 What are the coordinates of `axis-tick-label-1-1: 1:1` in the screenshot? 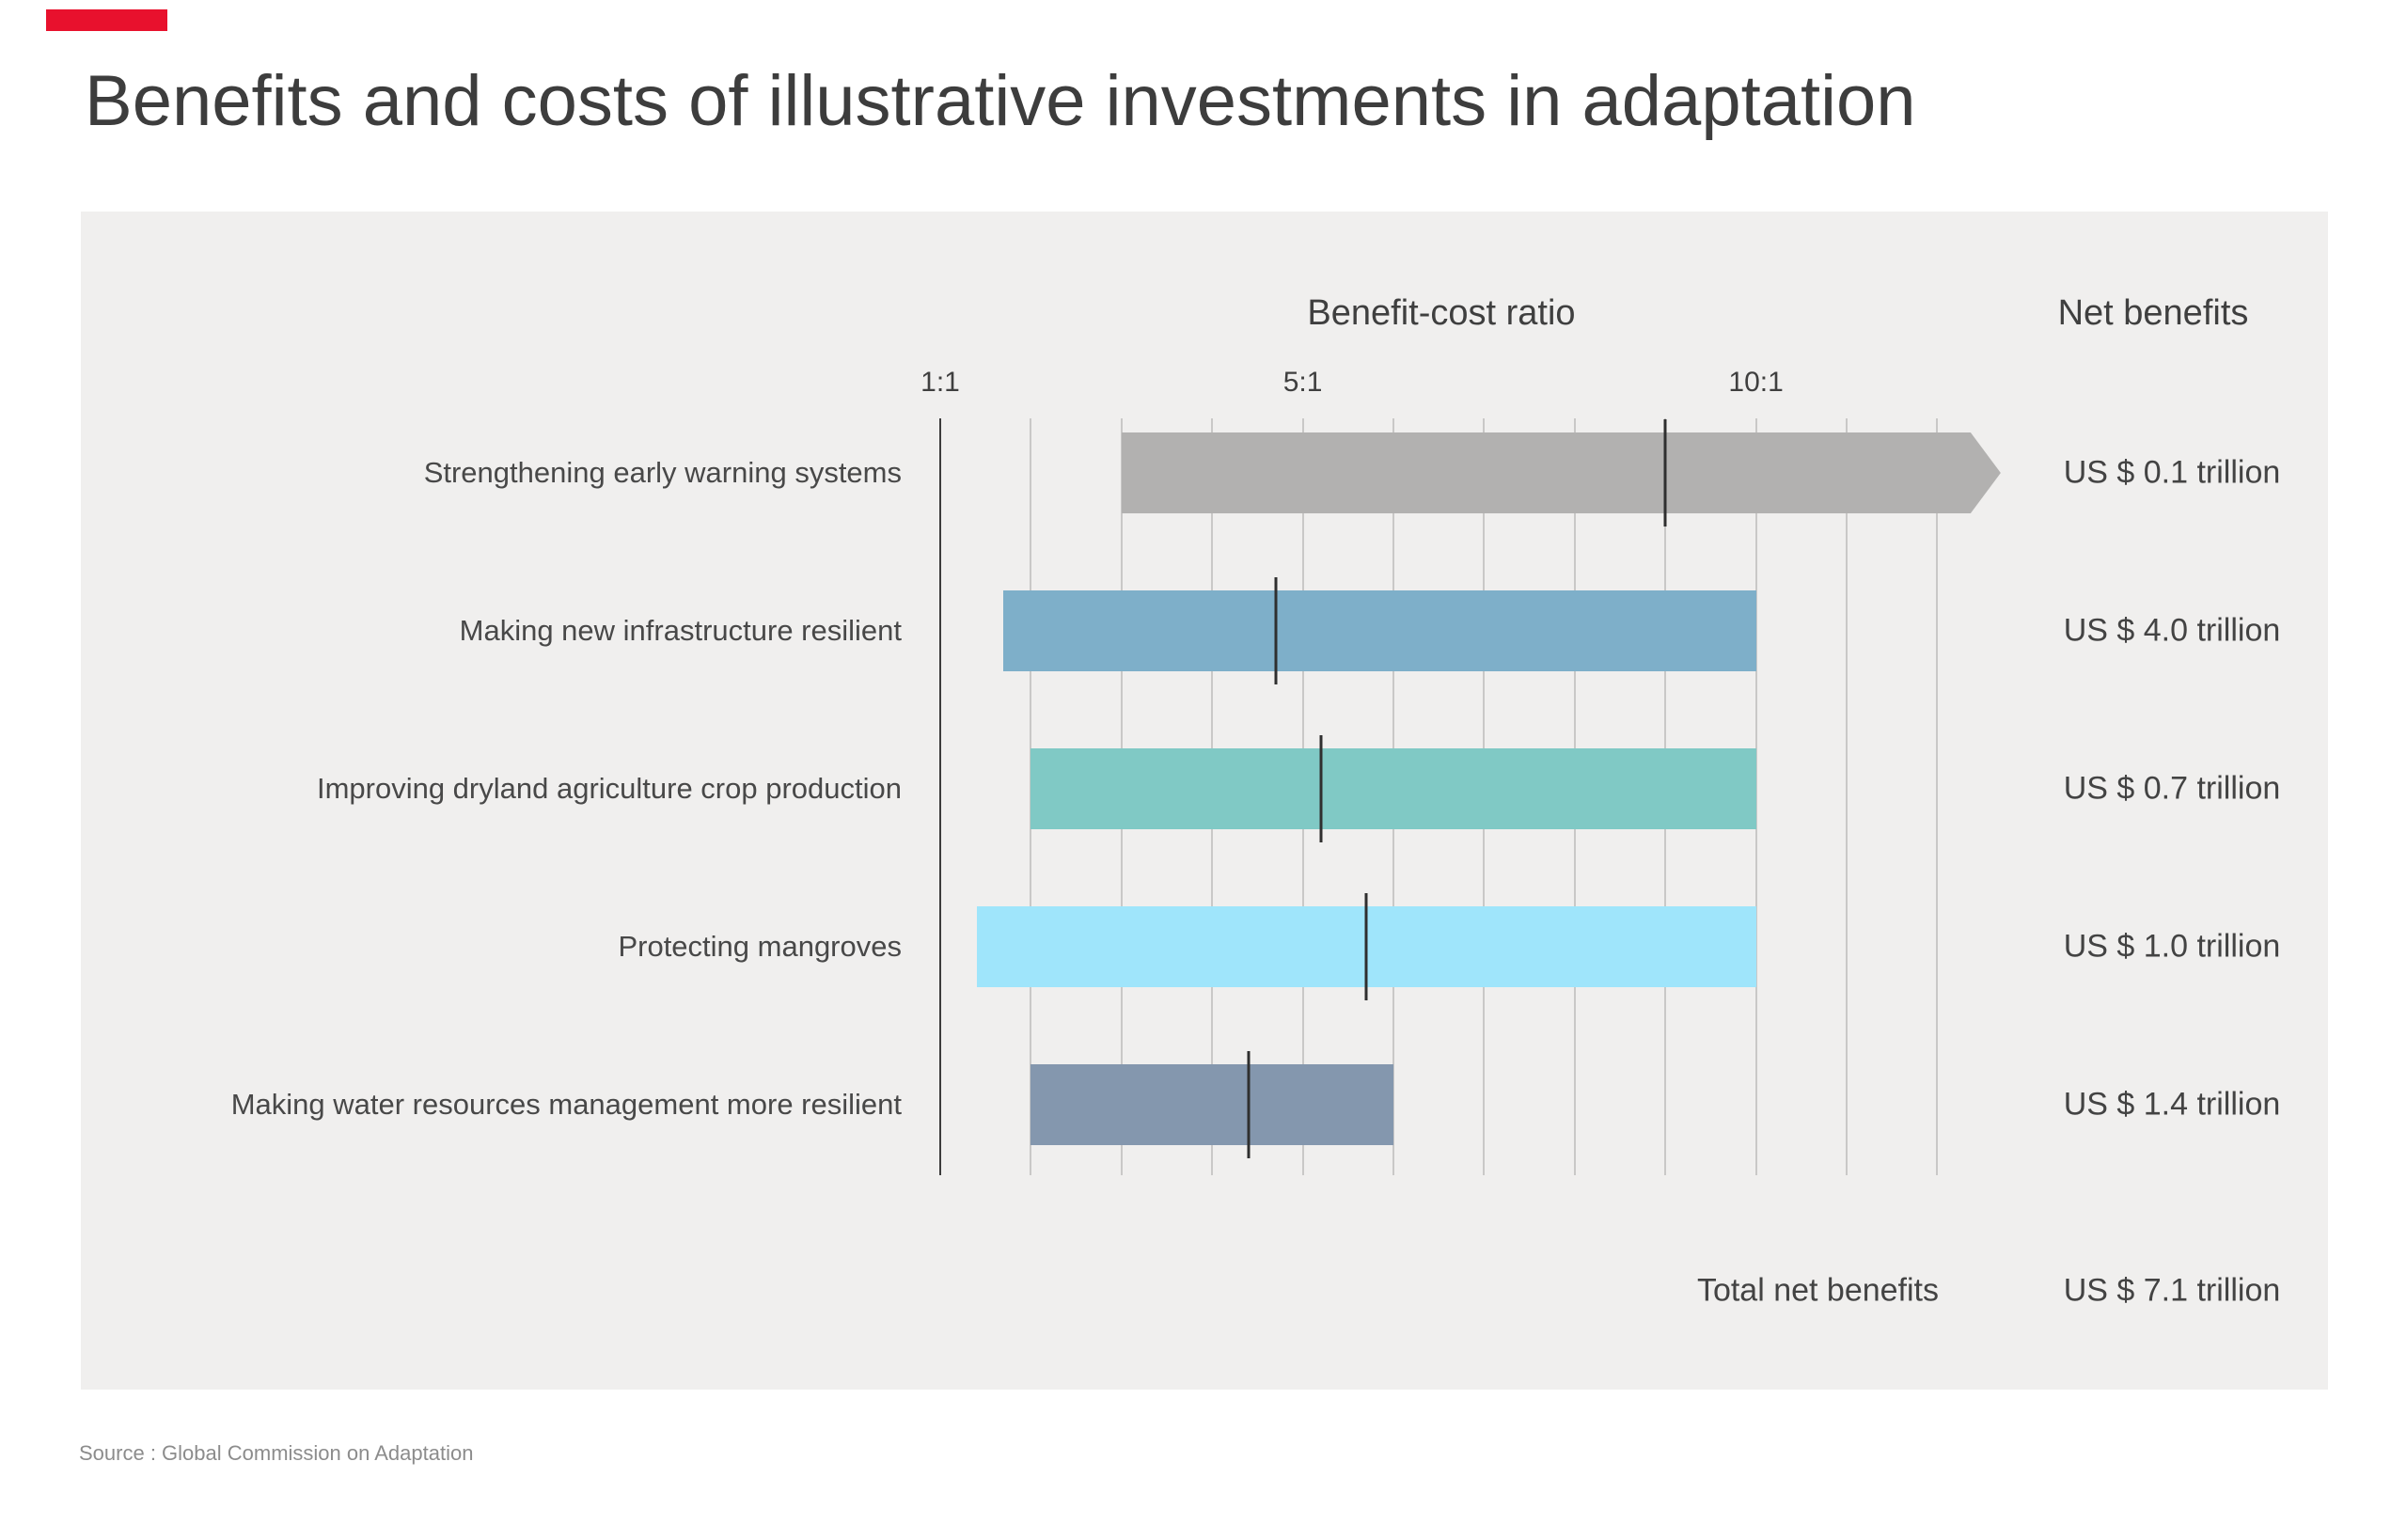 It's located at (940, 382).